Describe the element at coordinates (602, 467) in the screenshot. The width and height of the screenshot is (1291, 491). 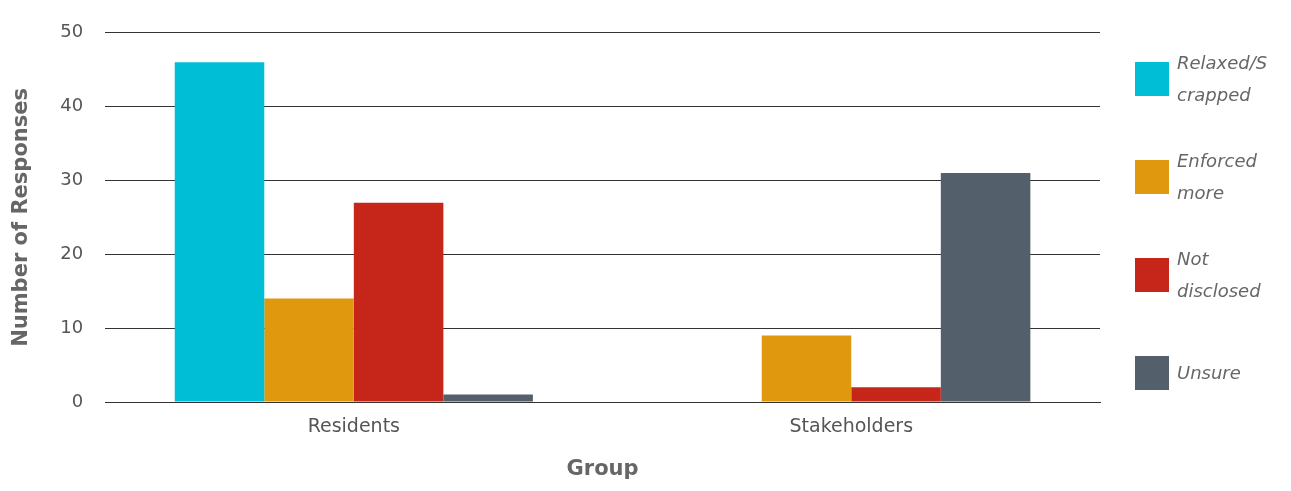
I see `x-axis-title: Group` at that location.